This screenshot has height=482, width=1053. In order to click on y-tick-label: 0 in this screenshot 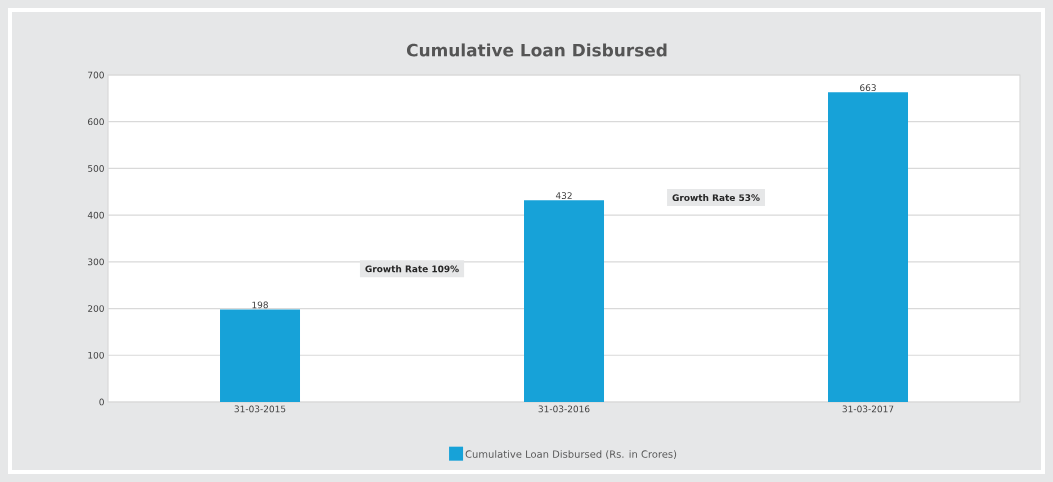, I will do `click(101, 402)`.